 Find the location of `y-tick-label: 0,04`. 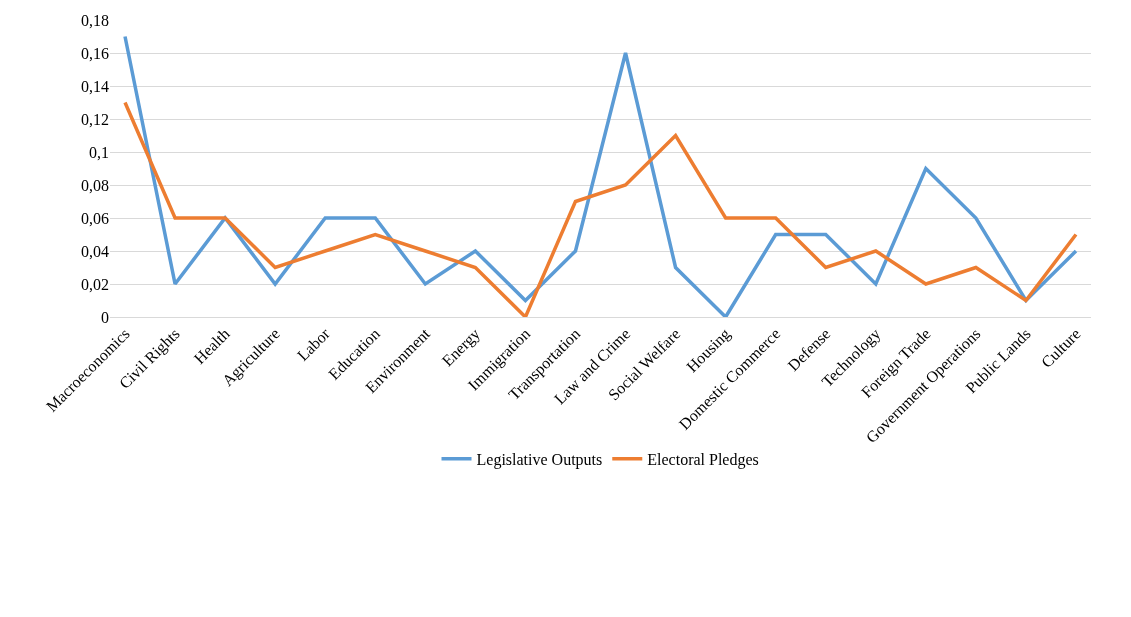

y-tick-label: 0,04 is located at coordinates (95, 251).